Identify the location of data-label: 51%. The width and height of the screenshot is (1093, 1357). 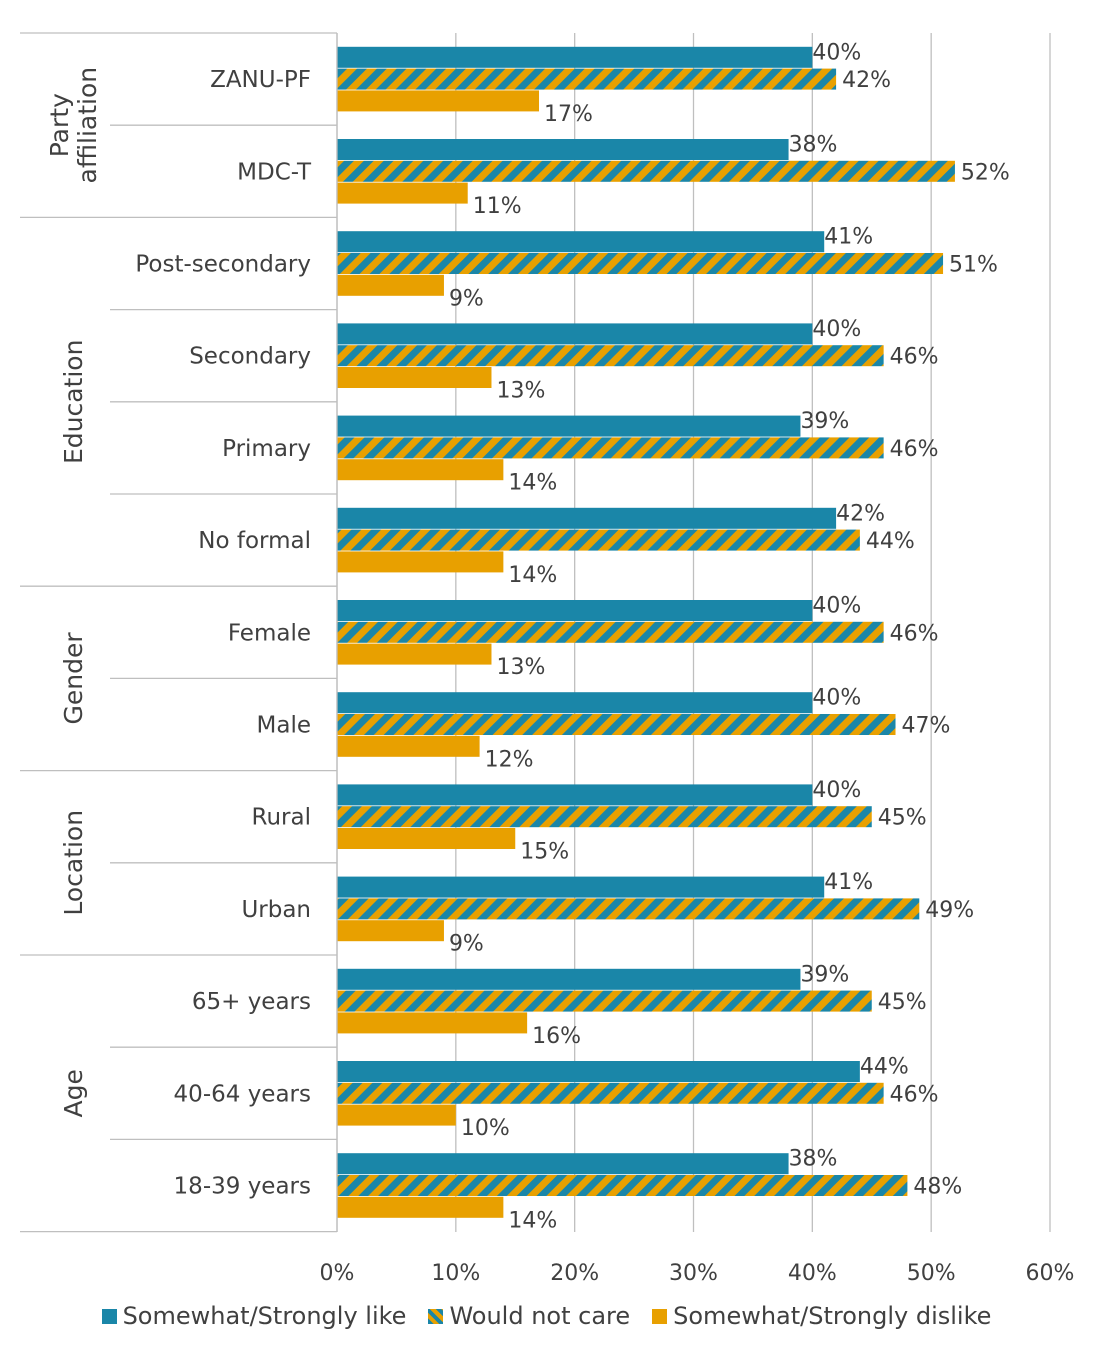
(973, 265).